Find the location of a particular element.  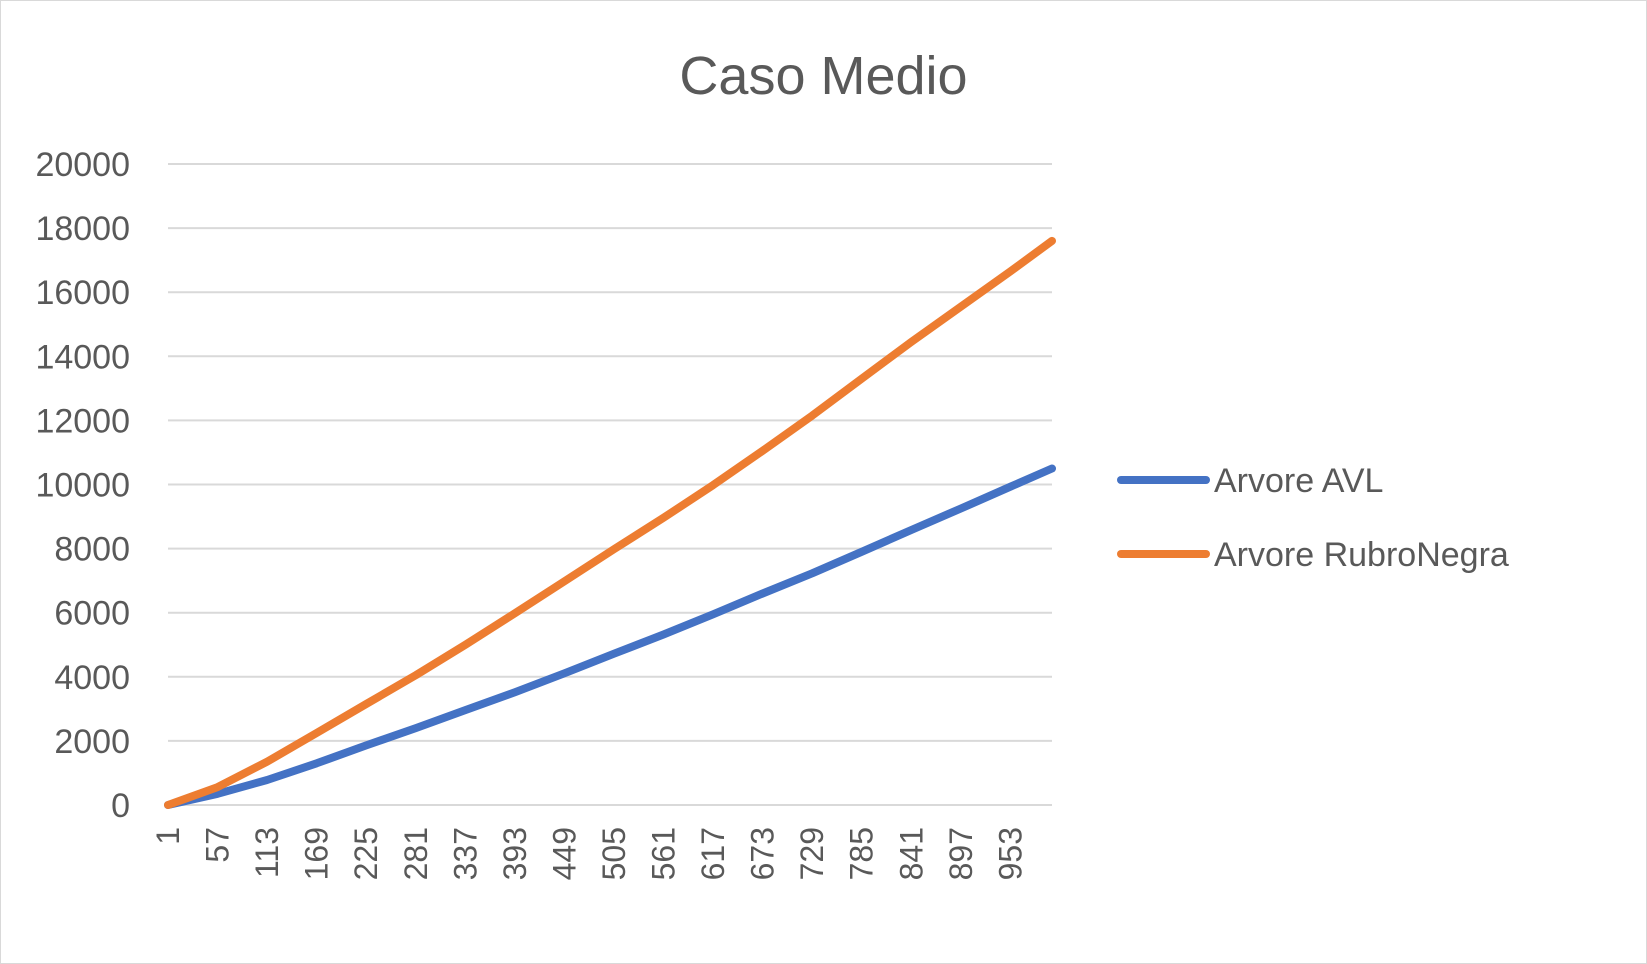

y-tick-label: 8000 is located at coordinates (92, 550).